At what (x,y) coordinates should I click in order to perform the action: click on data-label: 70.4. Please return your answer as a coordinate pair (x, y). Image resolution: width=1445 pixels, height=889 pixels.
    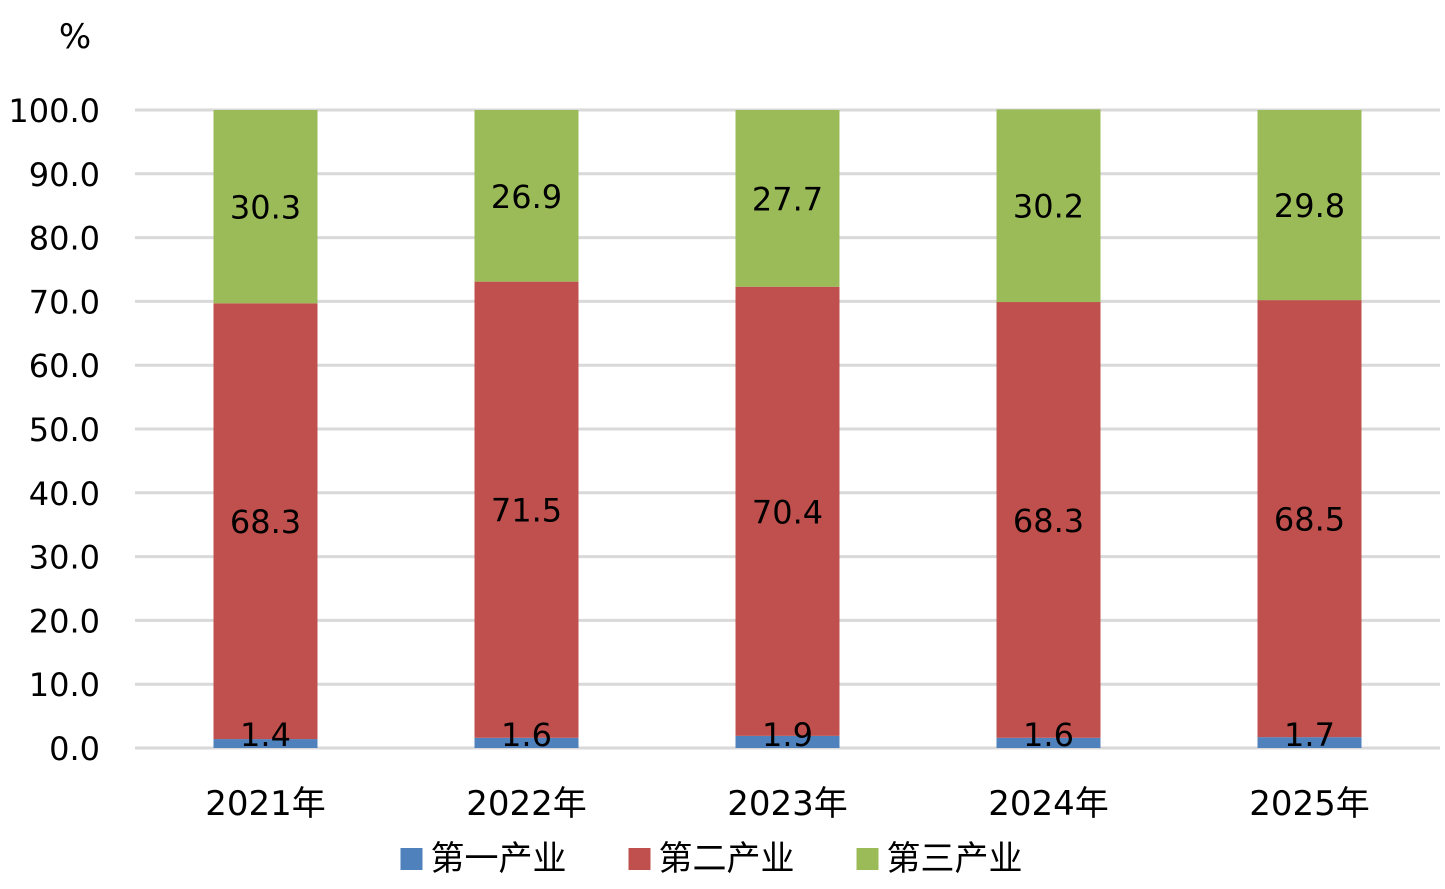
    Looking at the image, I should click on (787, 512).